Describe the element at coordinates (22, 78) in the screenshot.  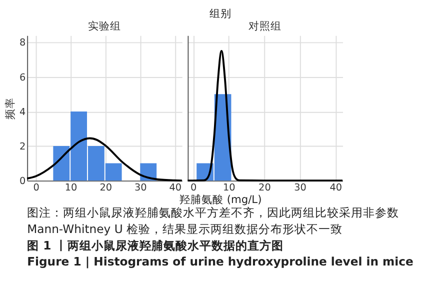
I see `y-tick-label: 6` at that location.